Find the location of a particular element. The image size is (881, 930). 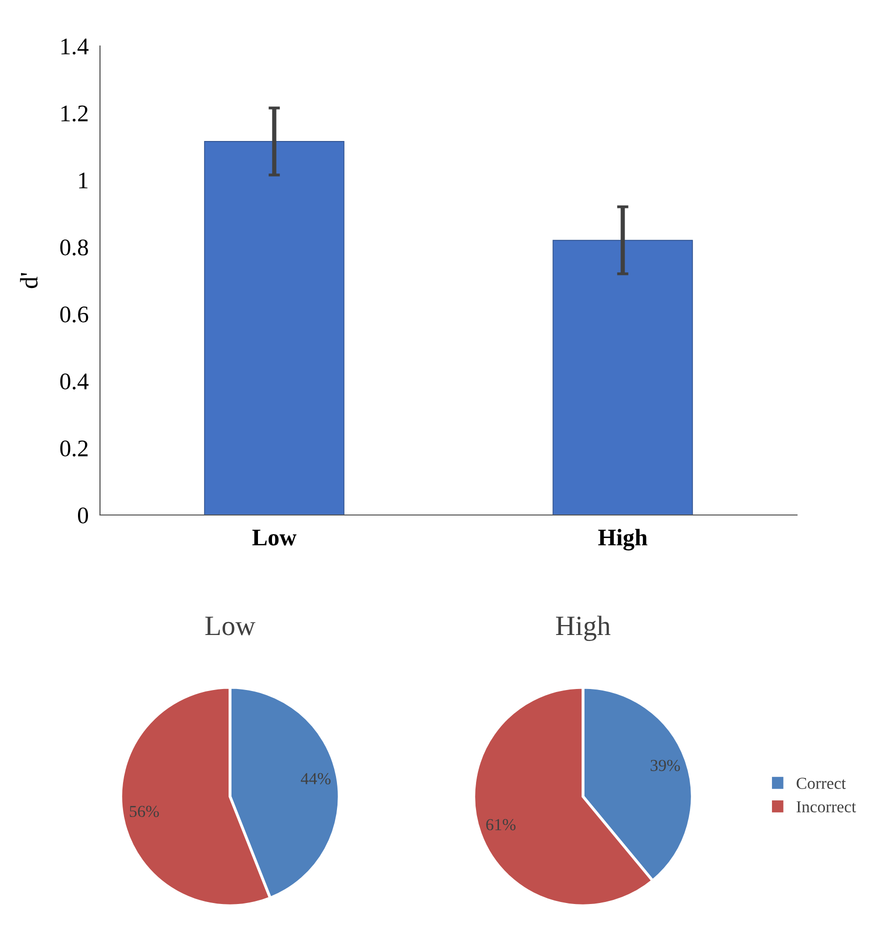

data-label: 39% is located at coordinates (665, 766).